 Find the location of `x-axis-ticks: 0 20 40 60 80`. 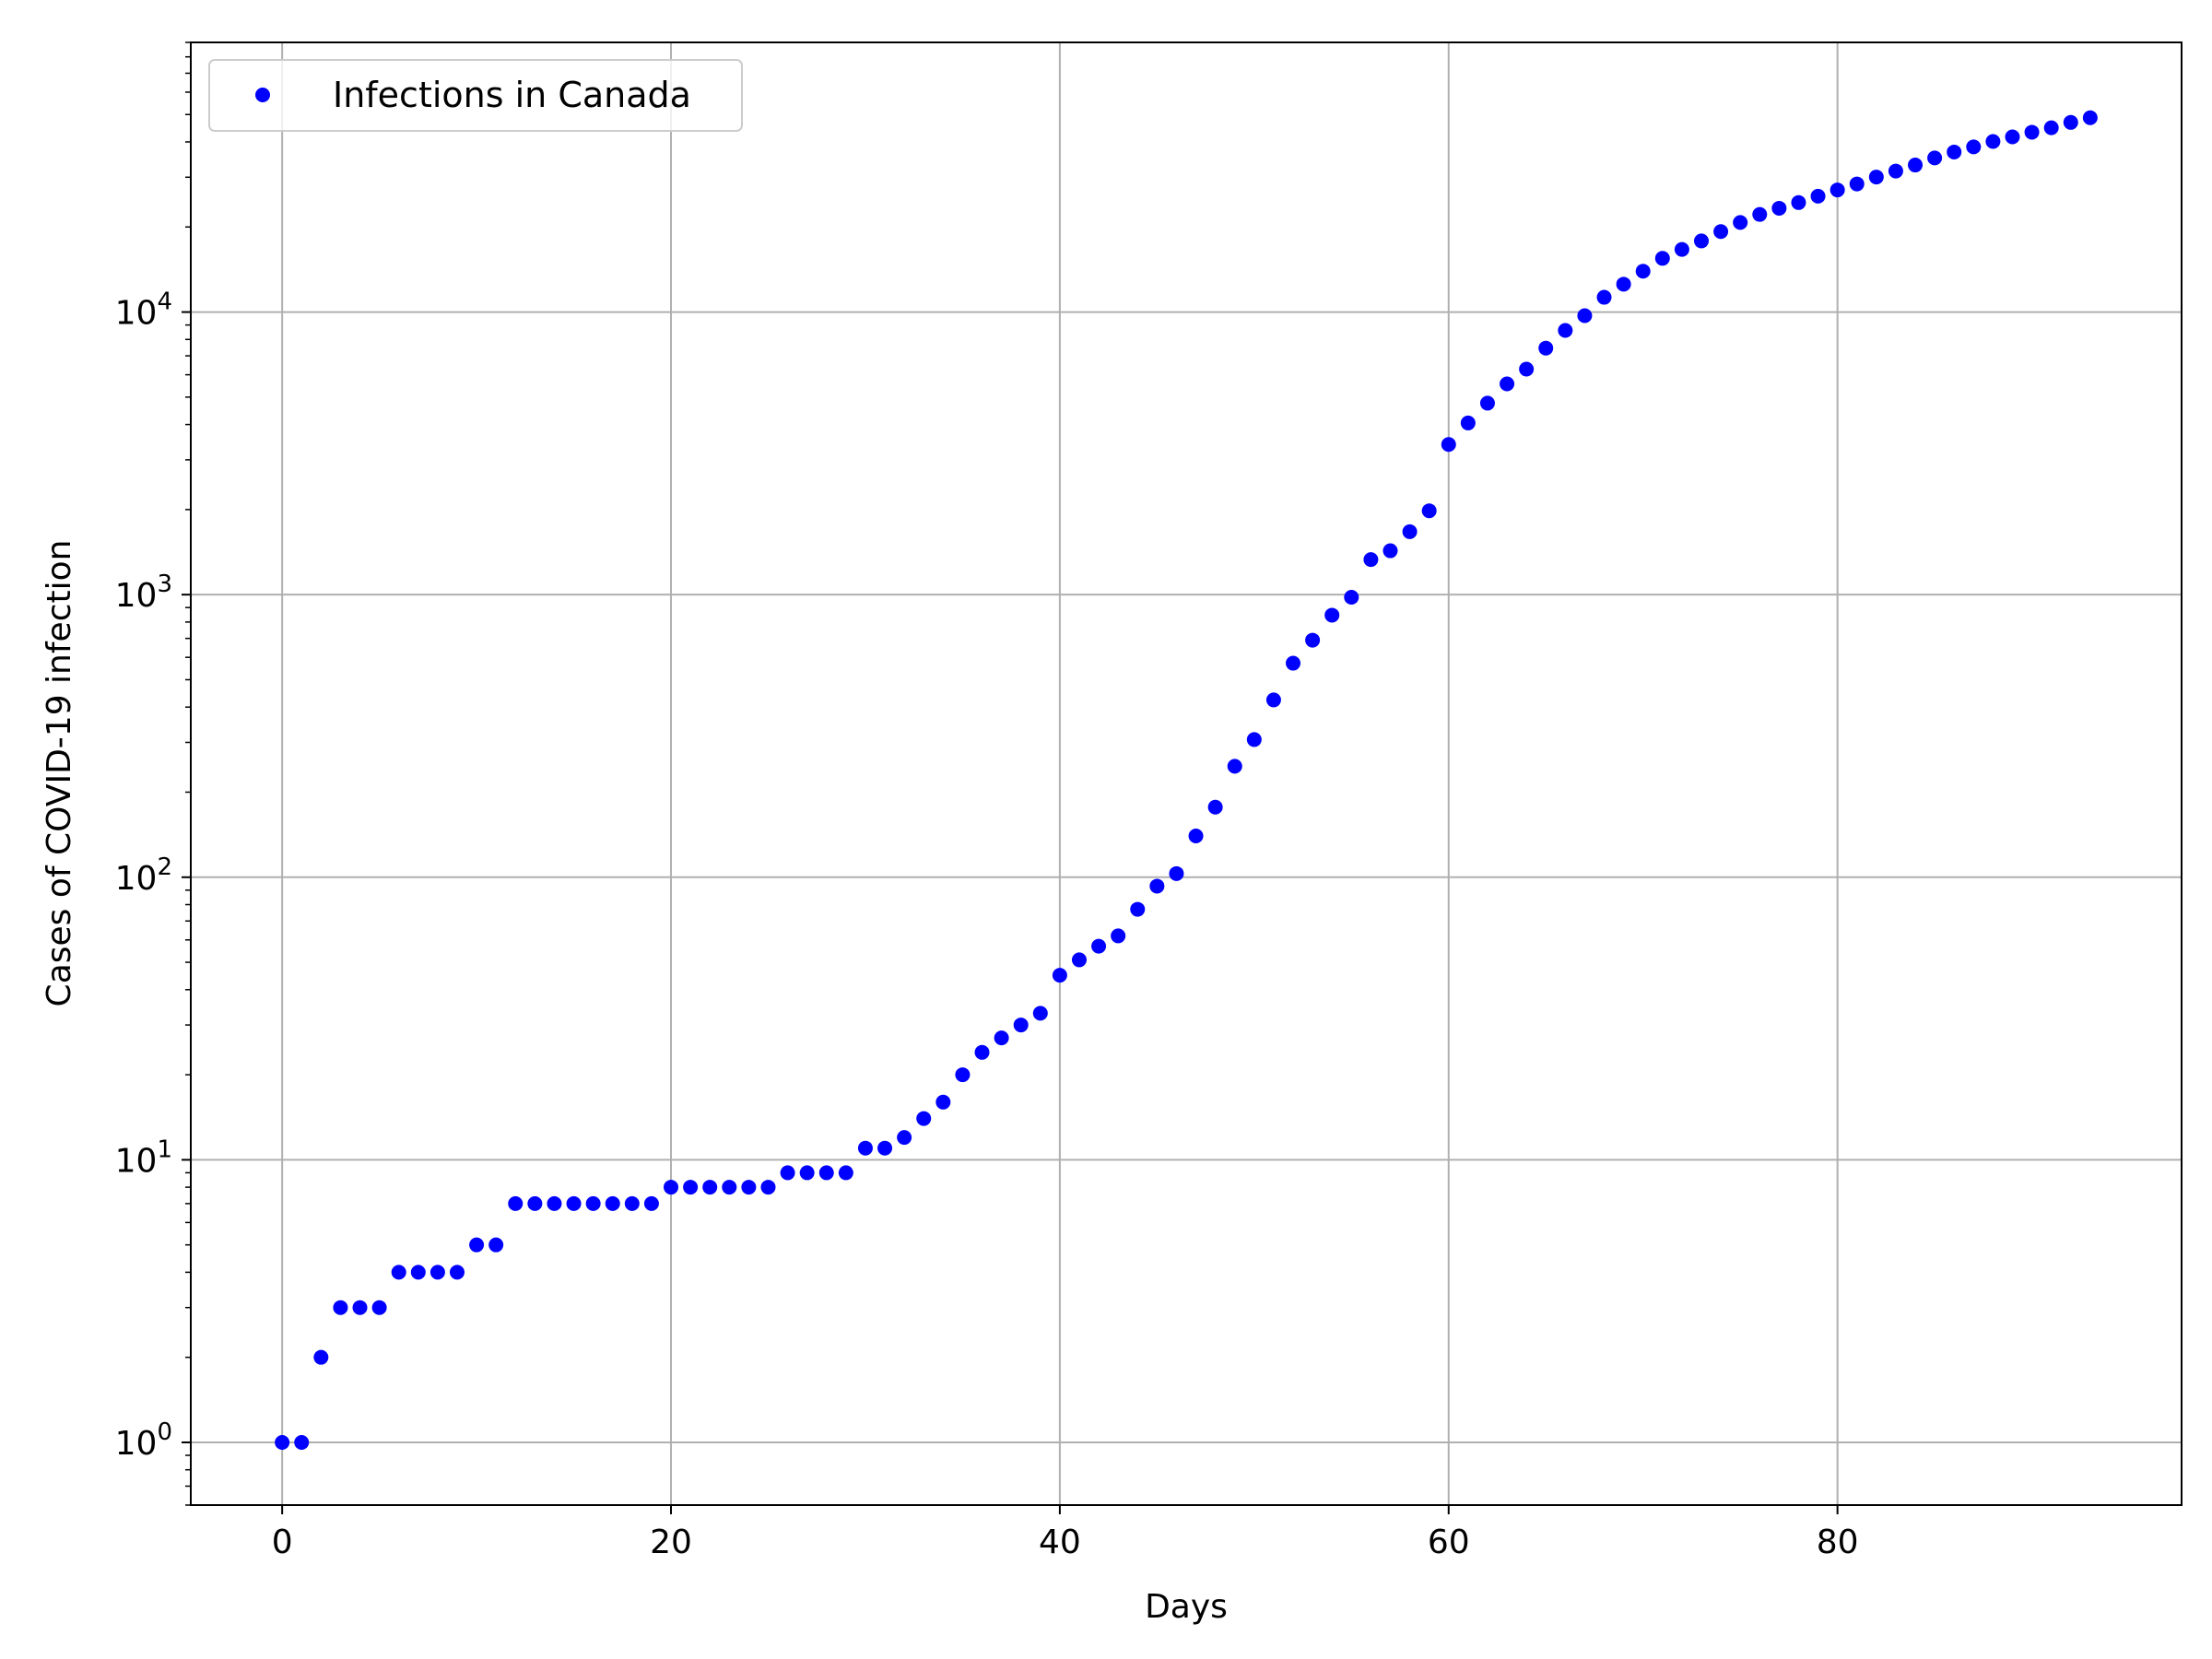

x-axis-ticks: 0 20 40 60 80 is located at coordinates (1065, 1533).